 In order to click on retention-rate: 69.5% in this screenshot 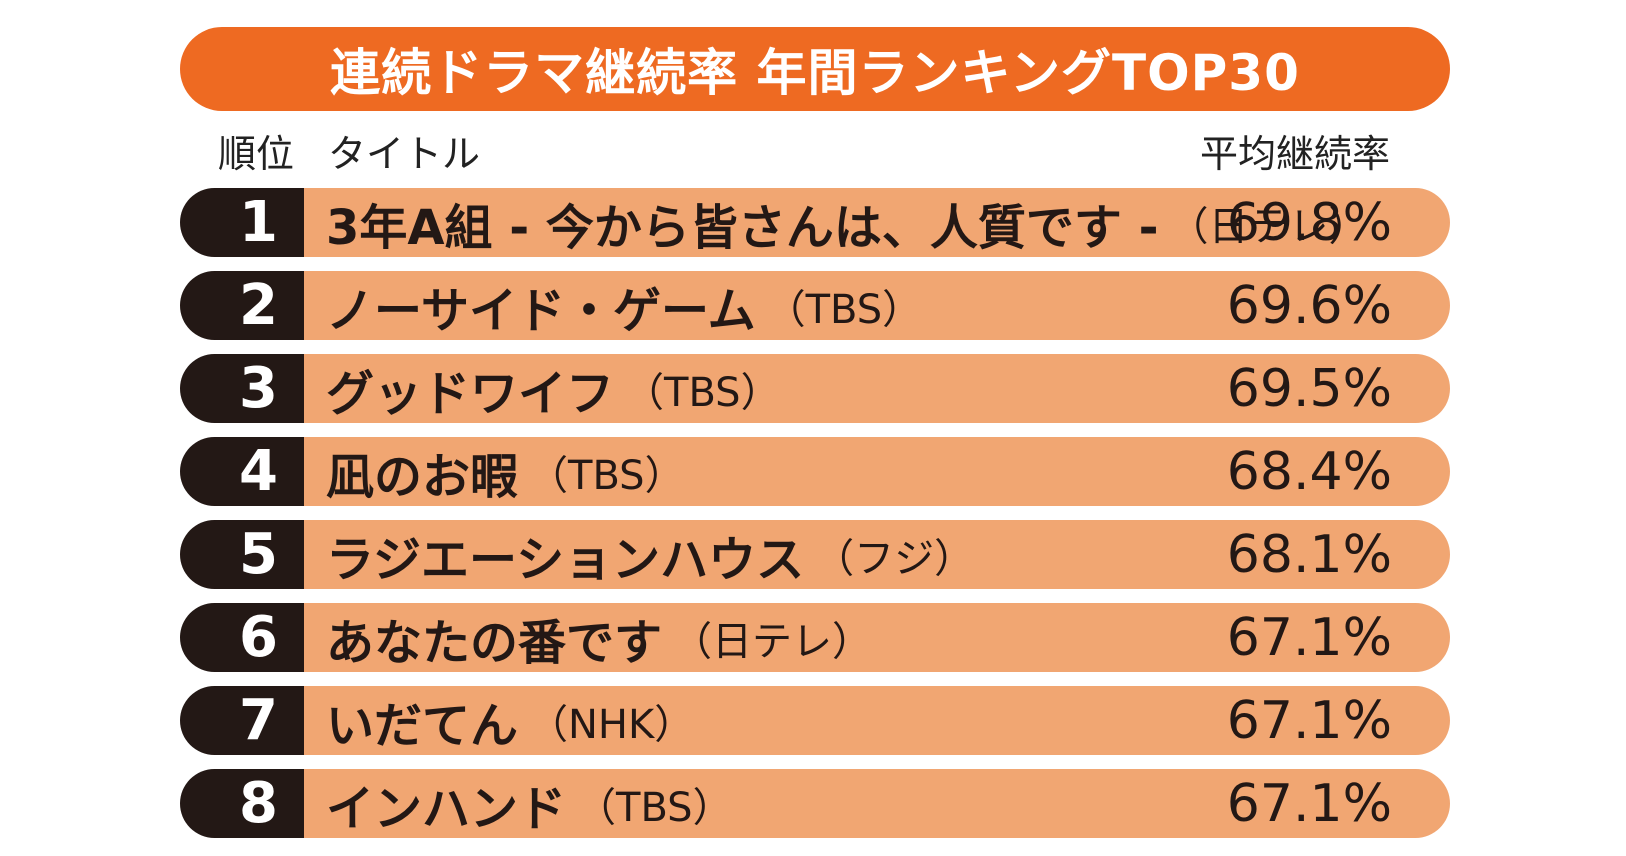, I will do `click(1309, 388)`.